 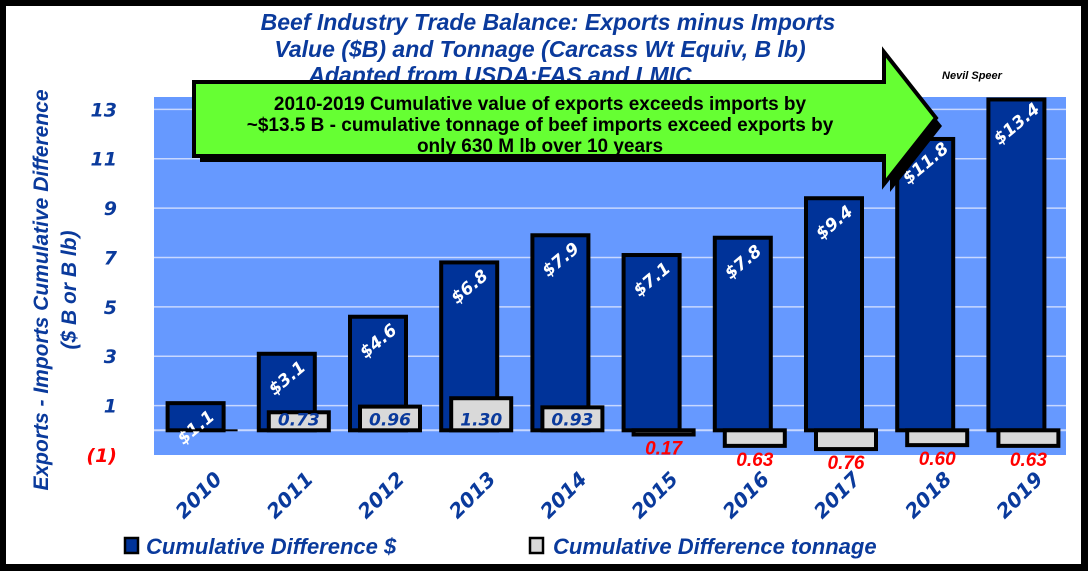 I want to click on y-tick-label: 7, so click(x=111, y=258).